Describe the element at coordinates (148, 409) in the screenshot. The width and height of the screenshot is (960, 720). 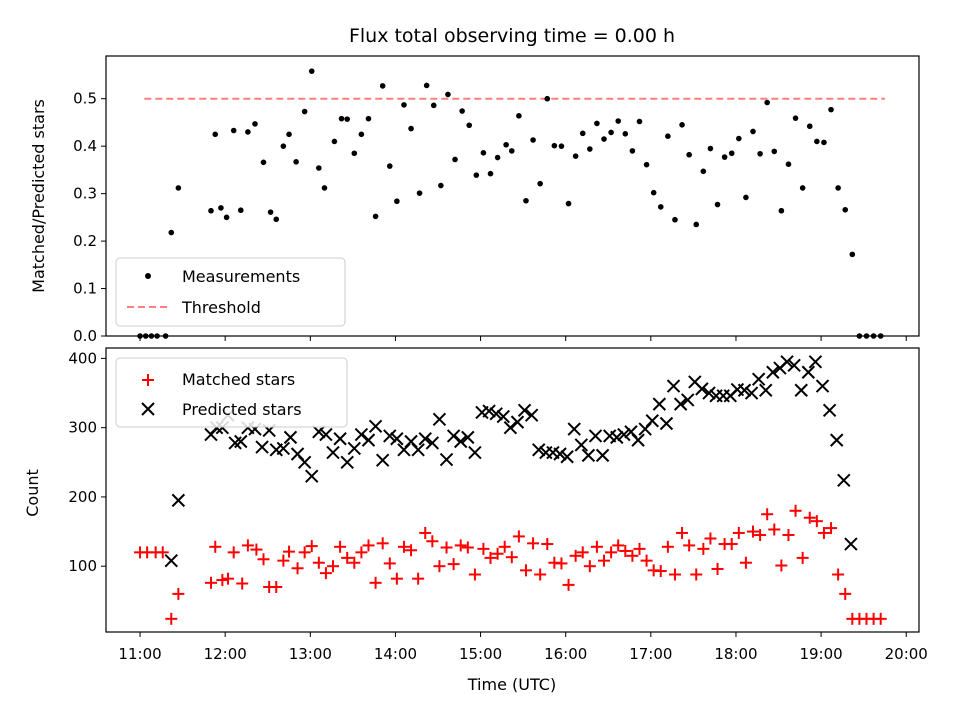
I see `legend-predicted-marker` at that location.